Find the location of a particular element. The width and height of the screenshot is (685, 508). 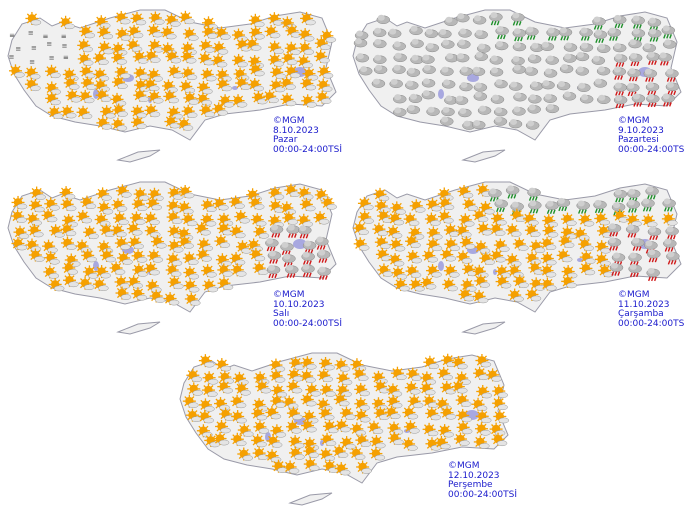

map-caption: ©MGM 12.10.2023 Perşembe 00:00-24:00TSİ is located at coordinates (482, 481).